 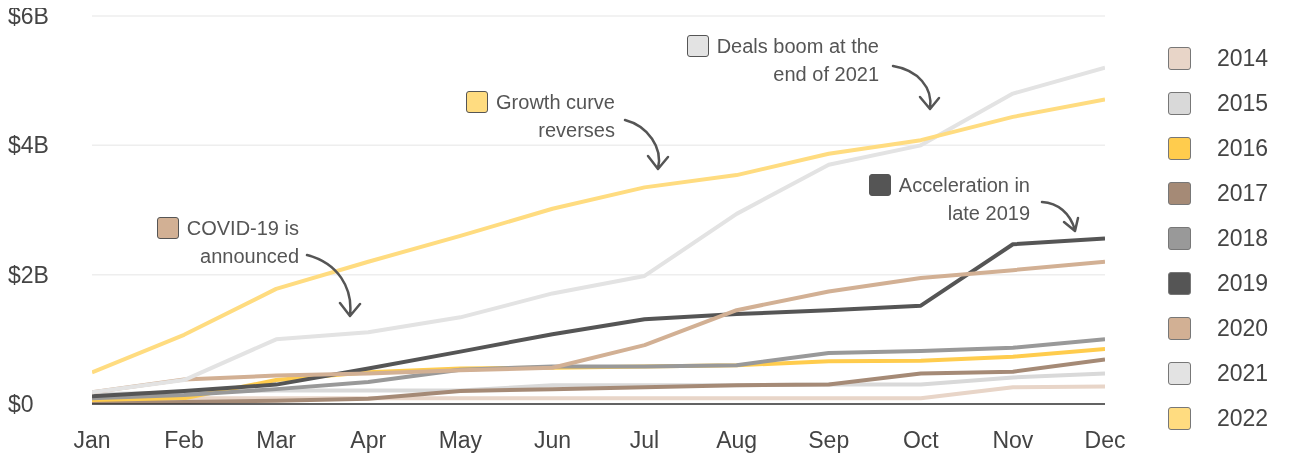 I want to click on legend-label: 2015, so click(x=1243, y=103).